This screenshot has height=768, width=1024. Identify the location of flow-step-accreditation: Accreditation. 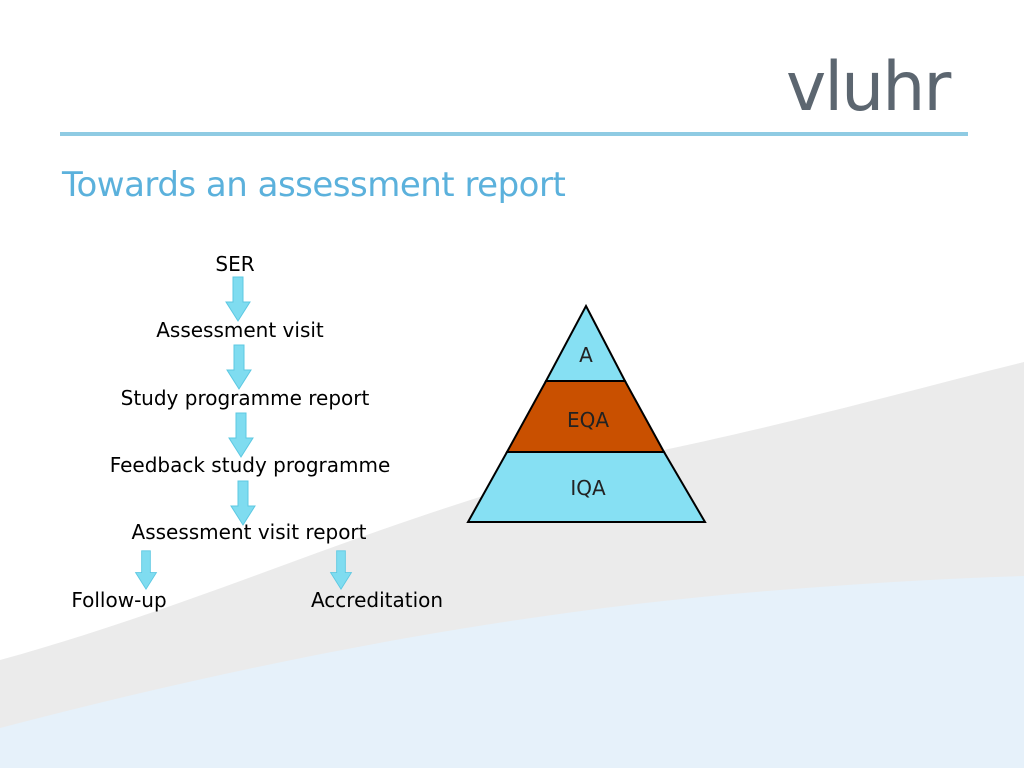
(377, 600).